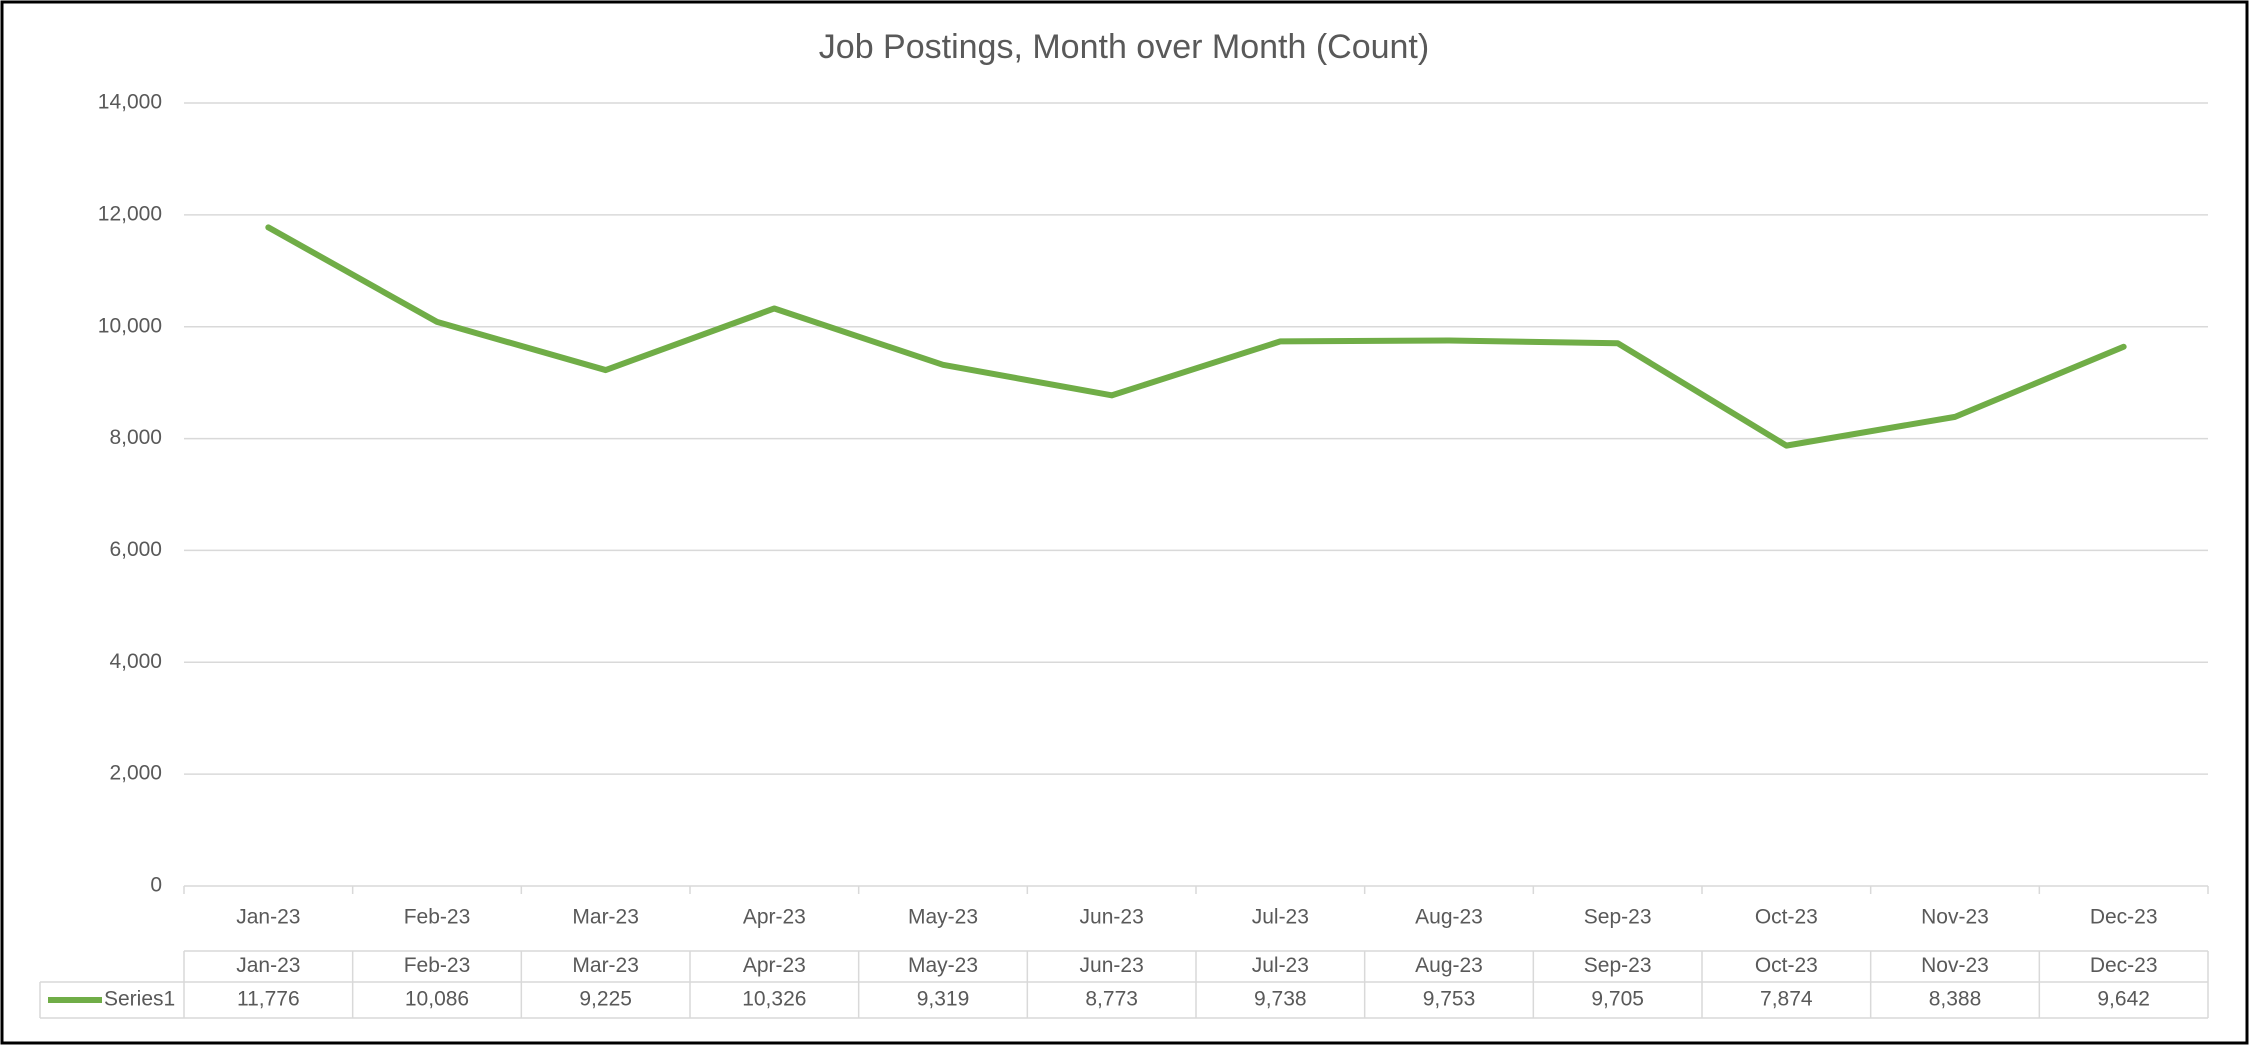 The image size is (2249, 1045). What do you see at coordinates (1449, 999) in the screenshot?
I see `table-value: 9,753` at bounding box center [1449, 999].